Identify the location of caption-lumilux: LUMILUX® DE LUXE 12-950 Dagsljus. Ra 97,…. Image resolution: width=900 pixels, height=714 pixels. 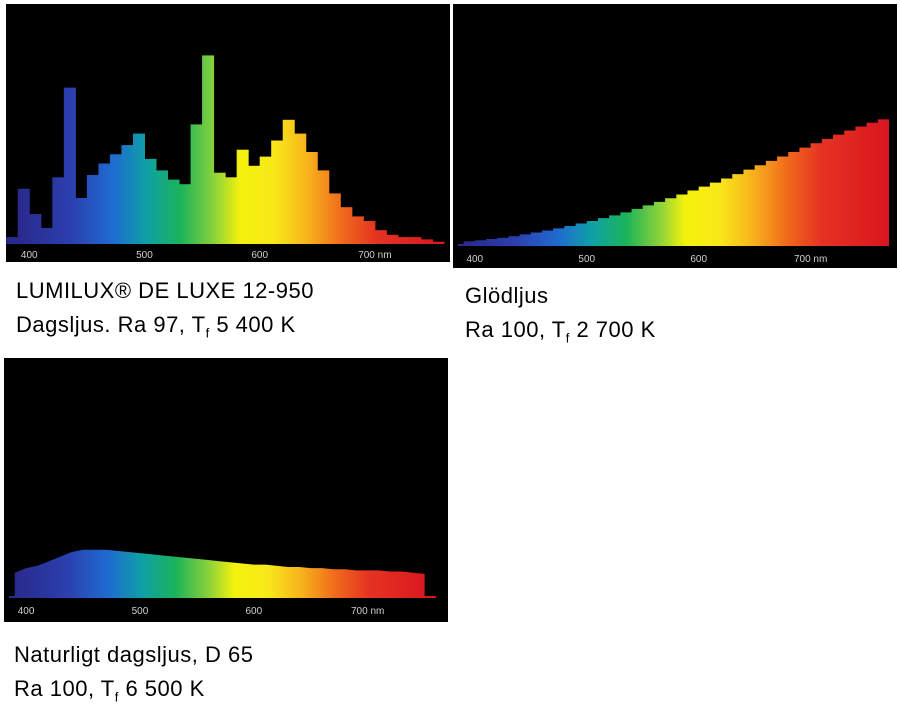
(165, 312).